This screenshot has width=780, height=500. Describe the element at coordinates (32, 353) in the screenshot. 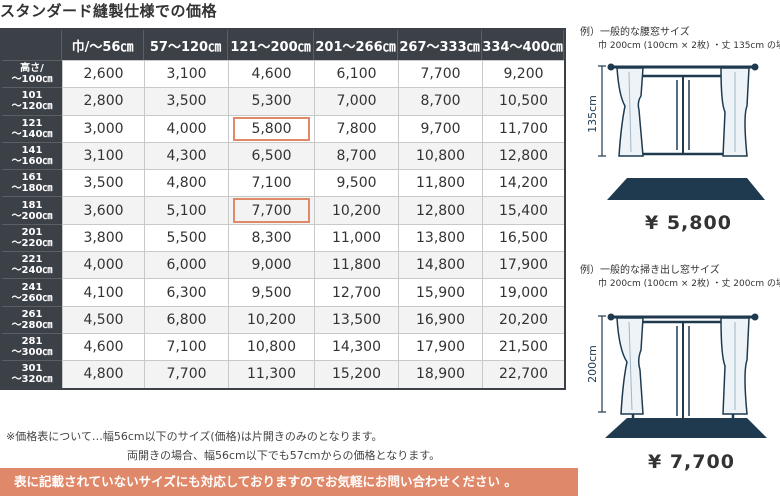

I see `height-label-bottom: 〜300㎝` at that location.